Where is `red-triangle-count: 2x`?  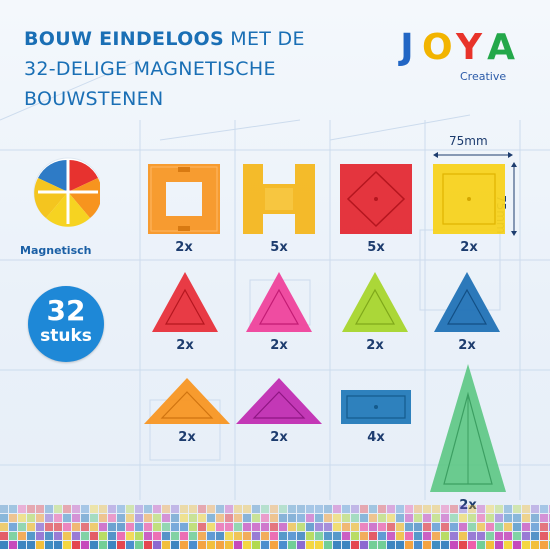
red-triangle-count: 2x is located at coordinates (185, 345).